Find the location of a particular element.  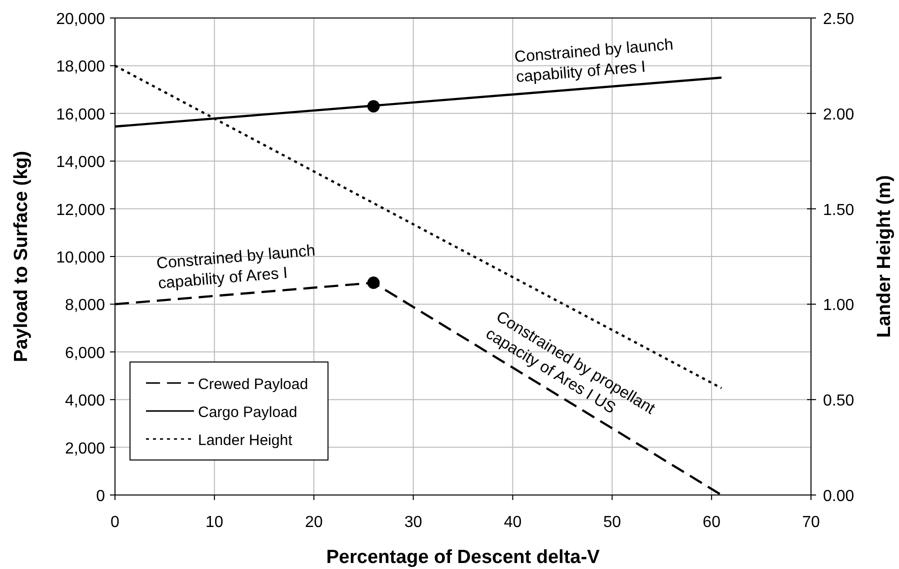

y-tick-label: 12,000 is located at coordinates (81, 210).